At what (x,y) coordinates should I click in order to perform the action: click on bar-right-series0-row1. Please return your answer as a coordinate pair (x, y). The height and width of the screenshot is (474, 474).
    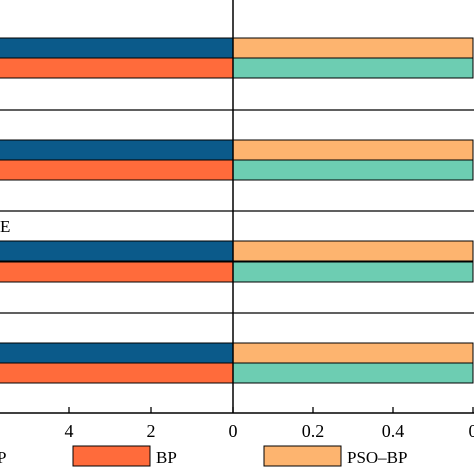
    Looking at the image, I should click on (353, 150).